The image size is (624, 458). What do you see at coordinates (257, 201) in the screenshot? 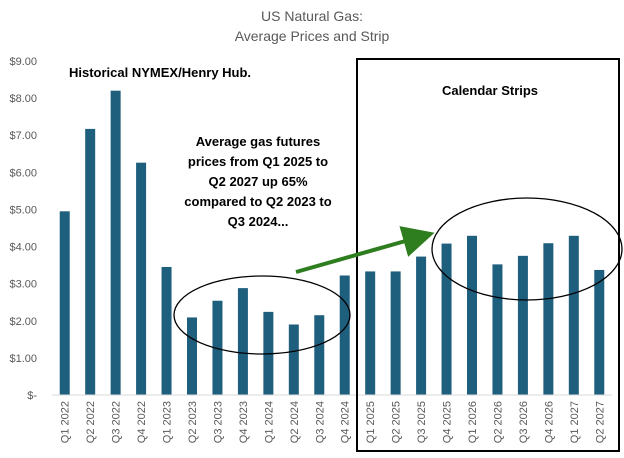
I see `comment-line-4: compared to Q2 2023 to` at bounding box center [257, 201].